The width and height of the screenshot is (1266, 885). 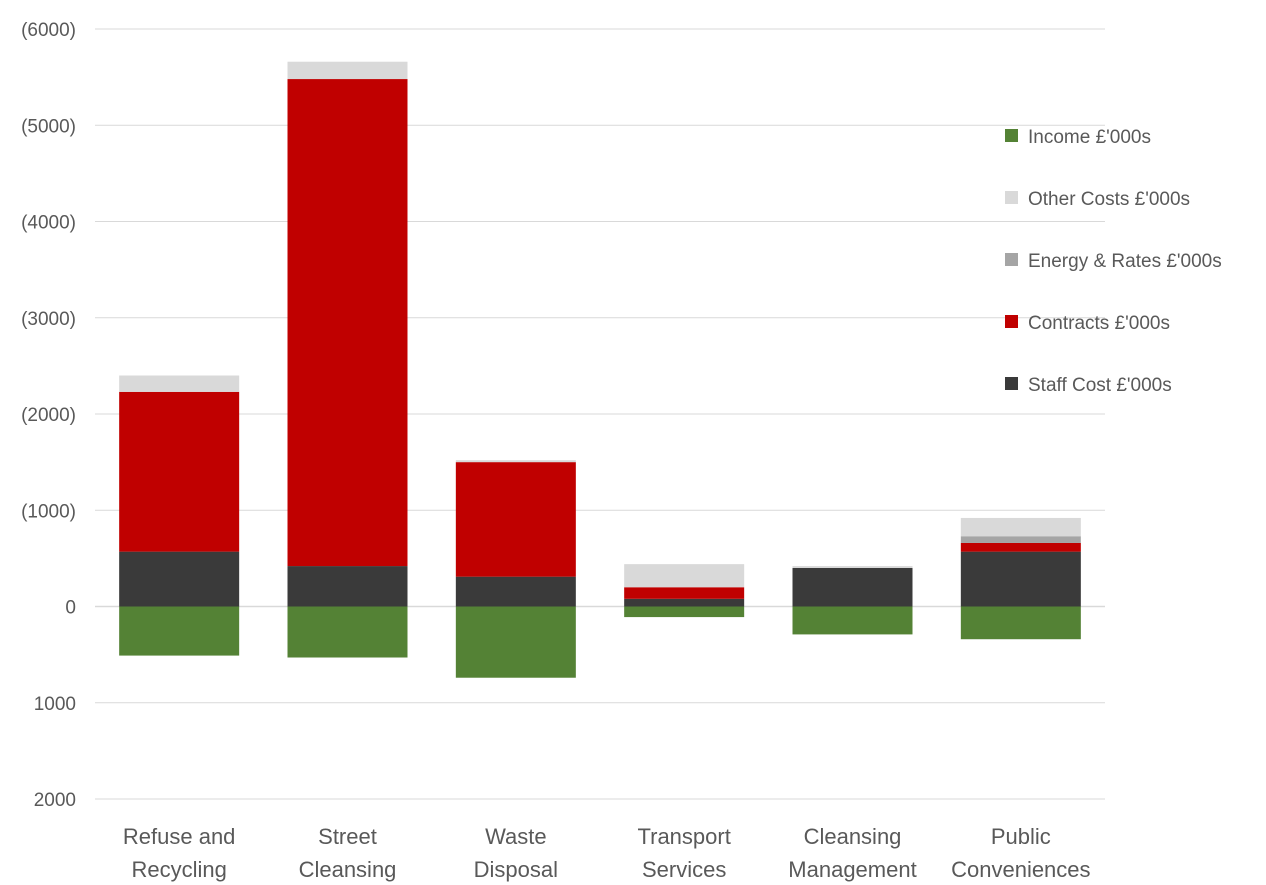 What do you see at coordinates (1099, 323) in the screenshot?
I see `legend-label: Contracts £'000s` at bounding box center [1099, 323].